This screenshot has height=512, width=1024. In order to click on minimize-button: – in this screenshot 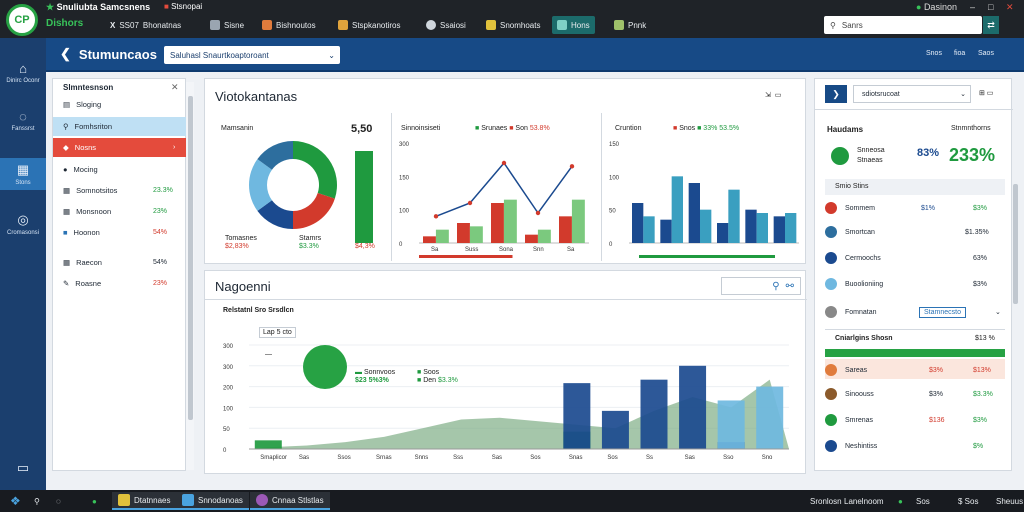, I will do `click(973, 7)`.